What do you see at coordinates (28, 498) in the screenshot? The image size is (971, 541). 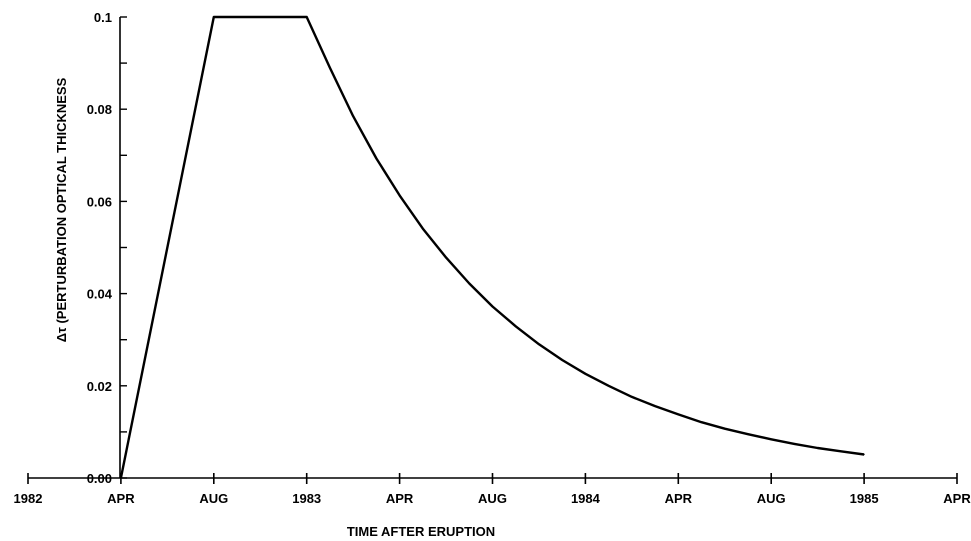 I see `x-tick-label: 1982` at bounding box center [28, 498].